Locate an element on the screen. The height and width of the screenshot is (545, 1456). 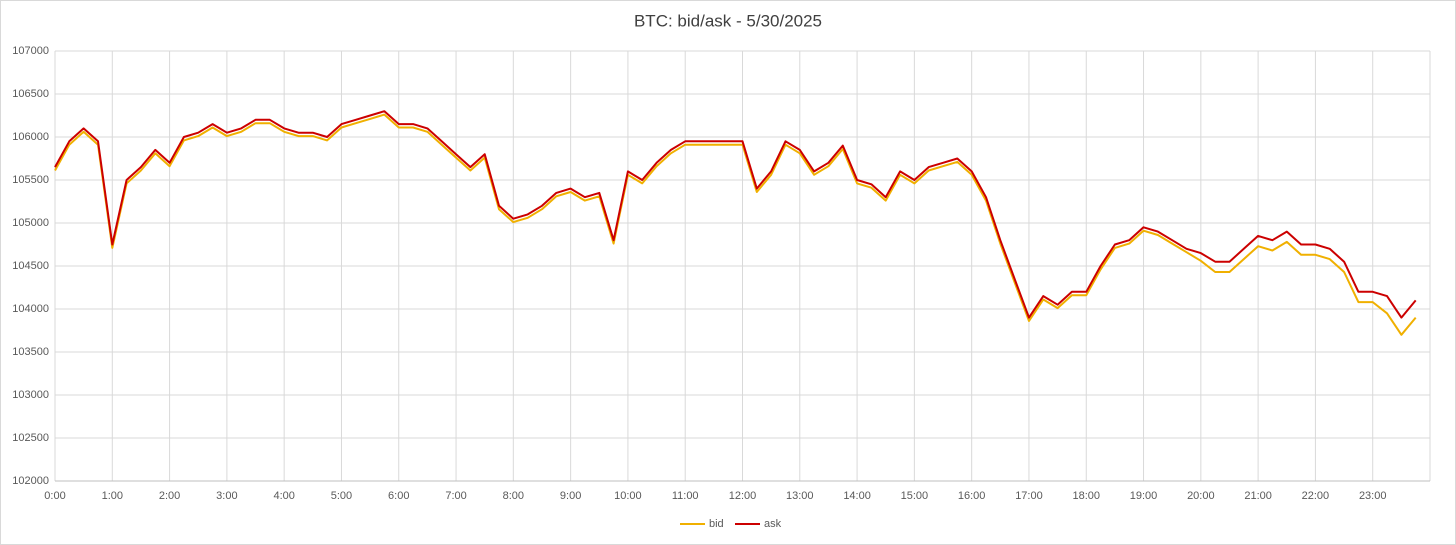
x-tick-label: 15:00 is located at coordinates (915, 496).